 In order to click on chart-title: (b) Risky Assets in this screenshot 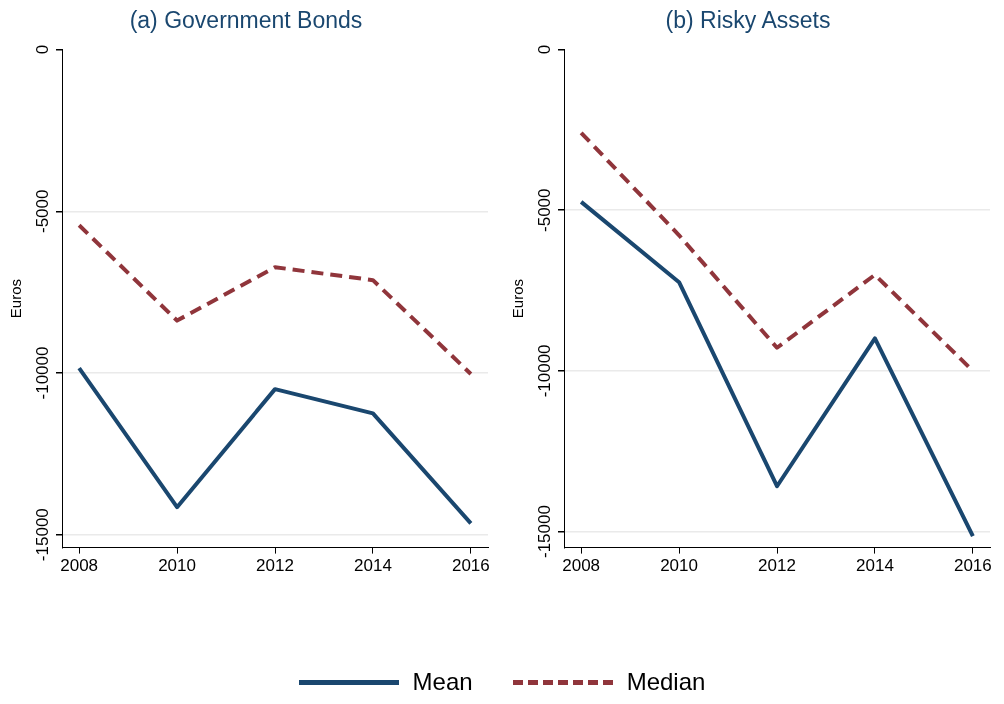, I will do `click(748, 20)`.